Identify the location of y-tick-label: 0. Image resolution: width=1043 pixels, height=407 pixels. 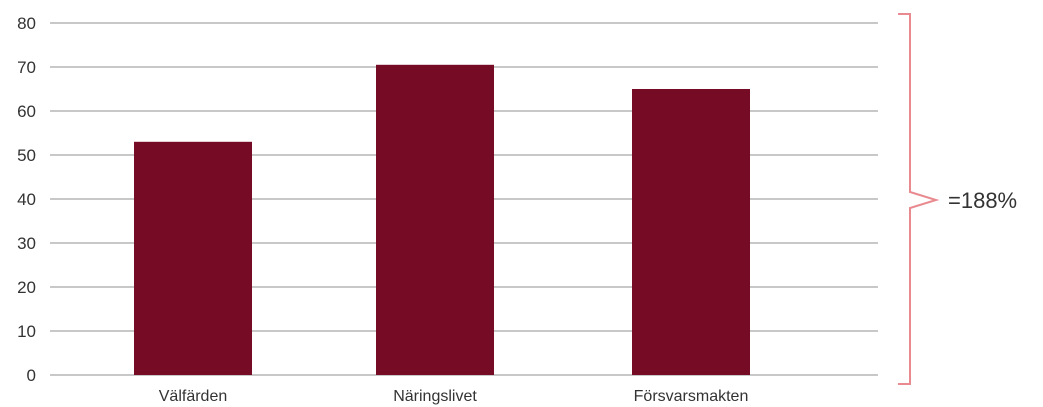
(31, 375).